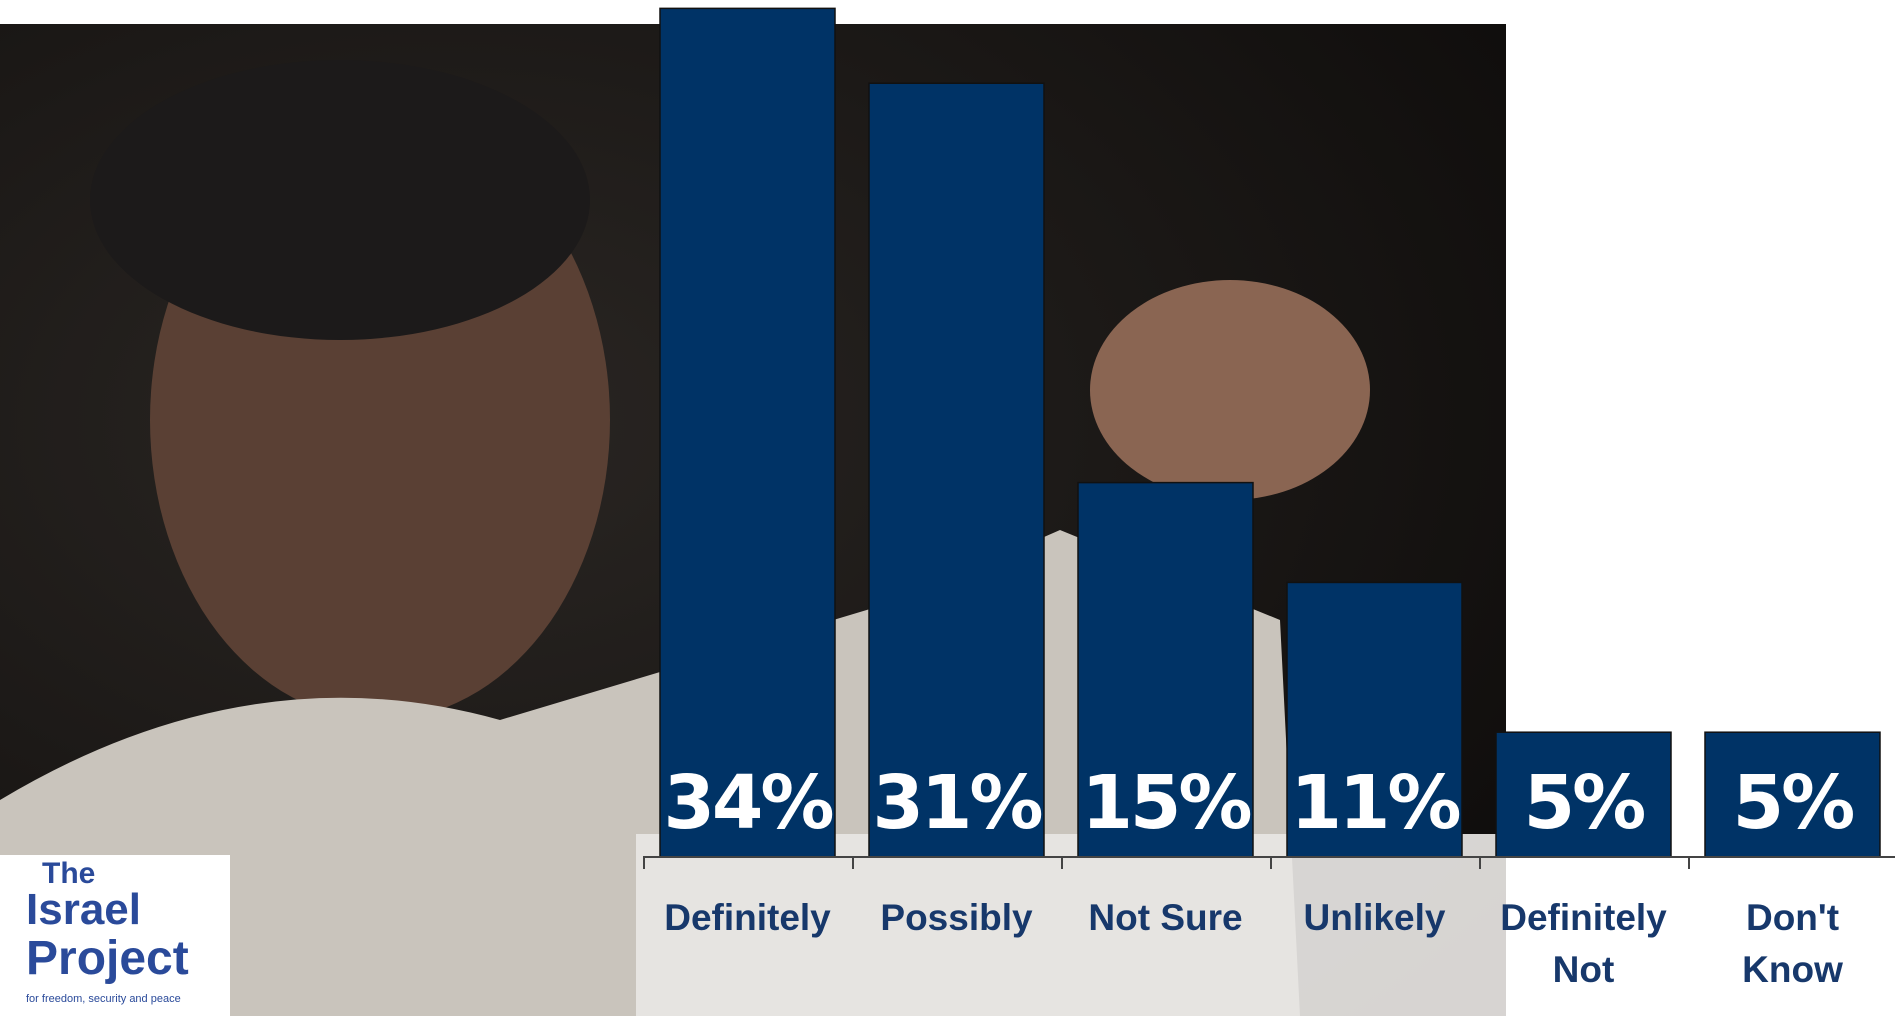 The image size is (1895, 1016). I want to click on photo-hair, so click(340, 200).